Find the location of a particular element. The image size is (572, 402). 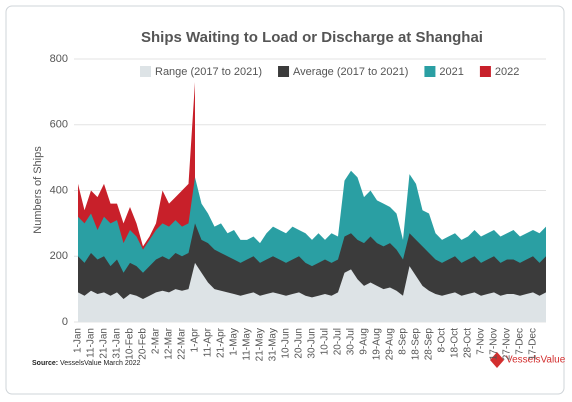

x-tick-label: 11-May is located at coordinates (247, 344).